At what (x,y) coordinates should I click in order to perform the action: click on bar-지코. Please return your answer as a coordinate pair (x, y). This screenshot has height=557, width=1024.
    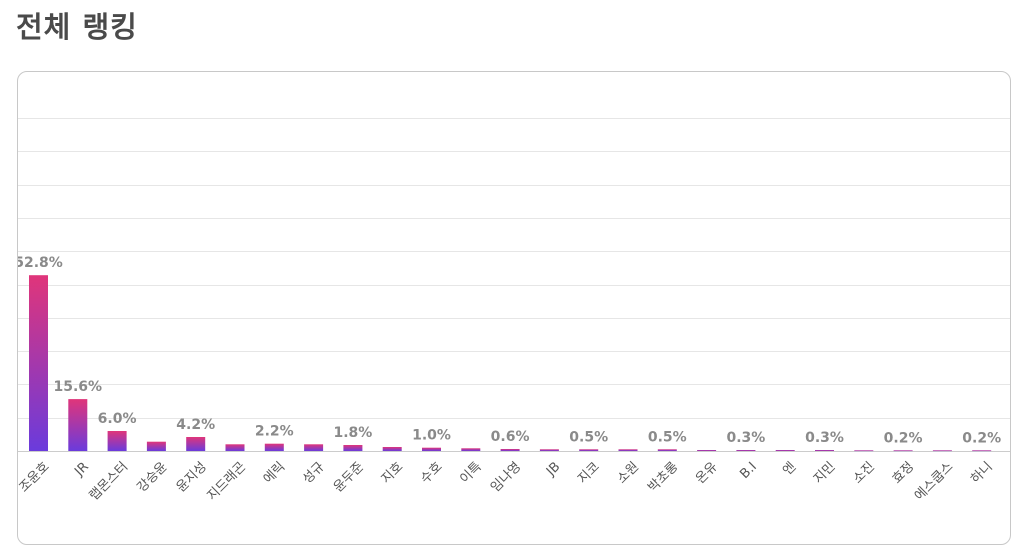
    Looking at the image, I should click on (589, 450).